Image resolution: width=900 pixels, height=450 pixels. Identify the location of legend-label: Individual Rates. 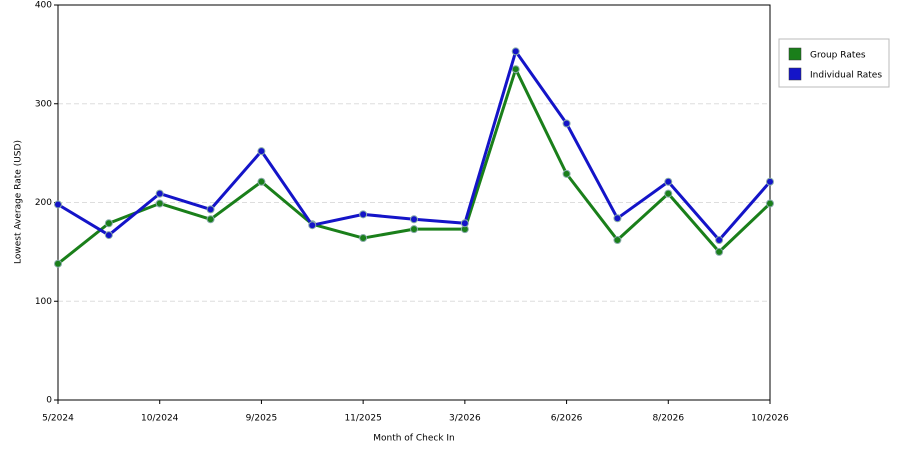
(846, 76).